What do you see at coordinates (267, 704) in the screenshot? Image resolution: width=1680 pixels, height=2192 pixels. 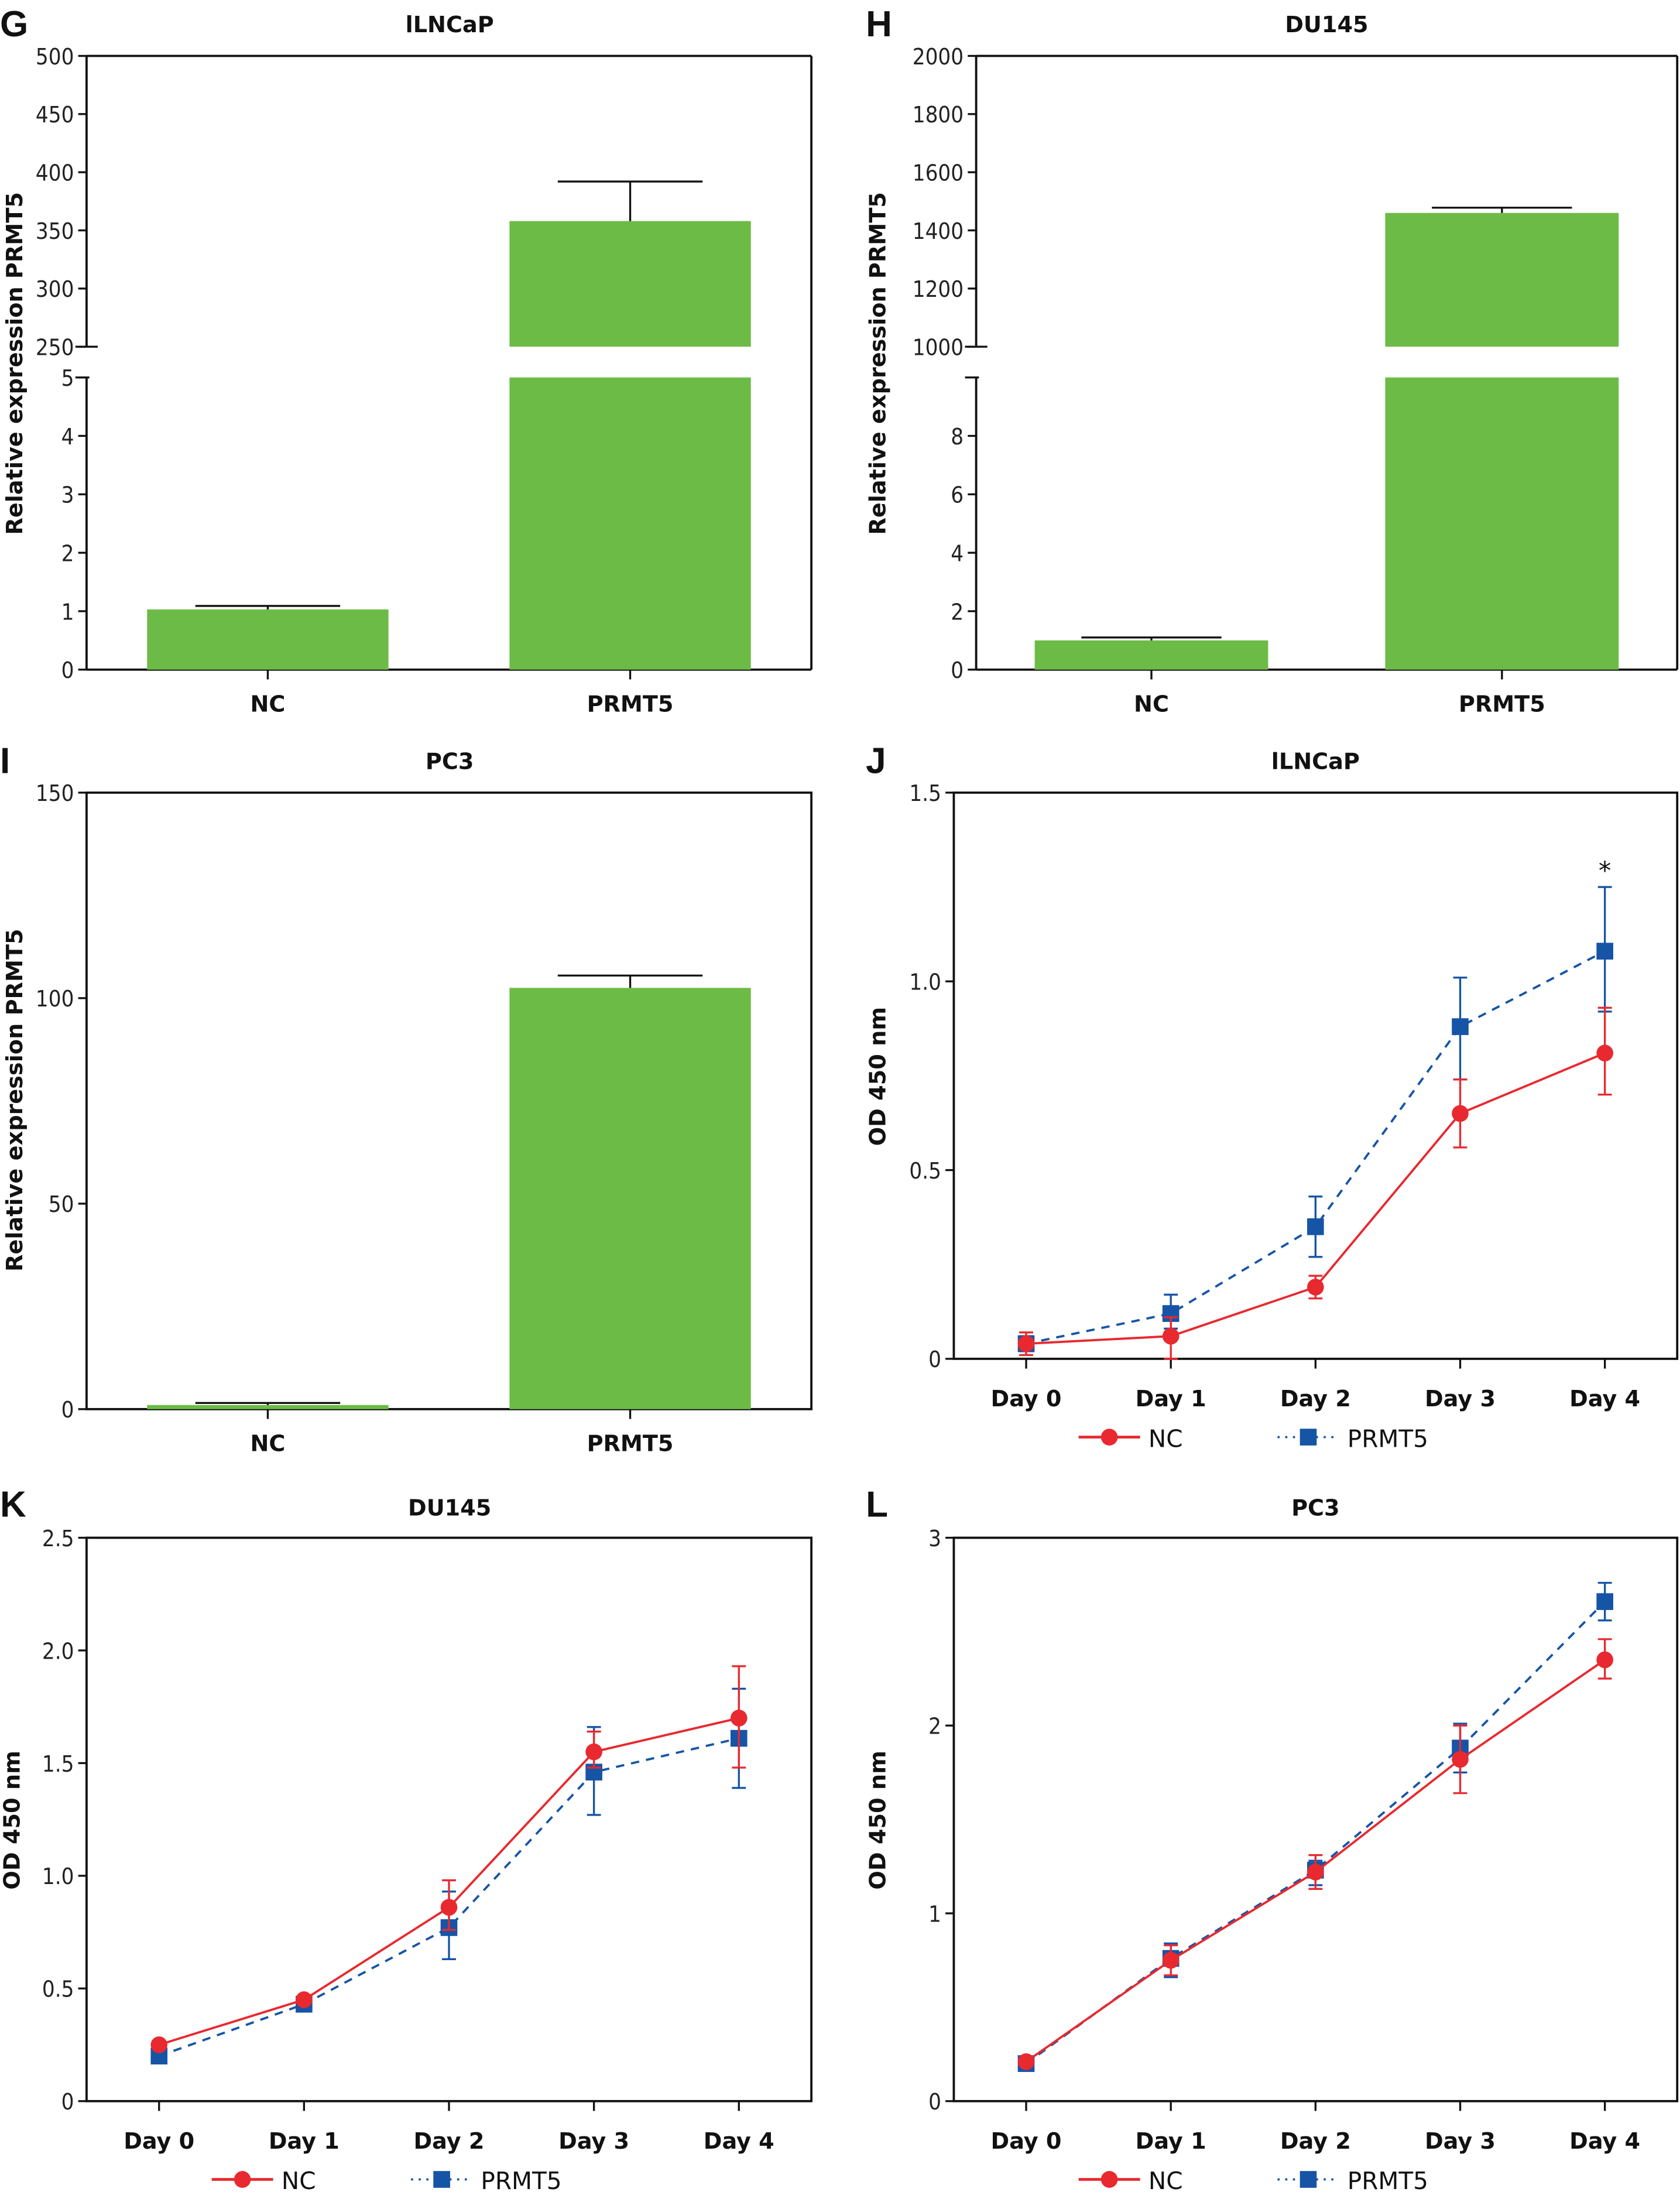 I see `x-tick-label-g: NC` at bounding box center [267, 704].